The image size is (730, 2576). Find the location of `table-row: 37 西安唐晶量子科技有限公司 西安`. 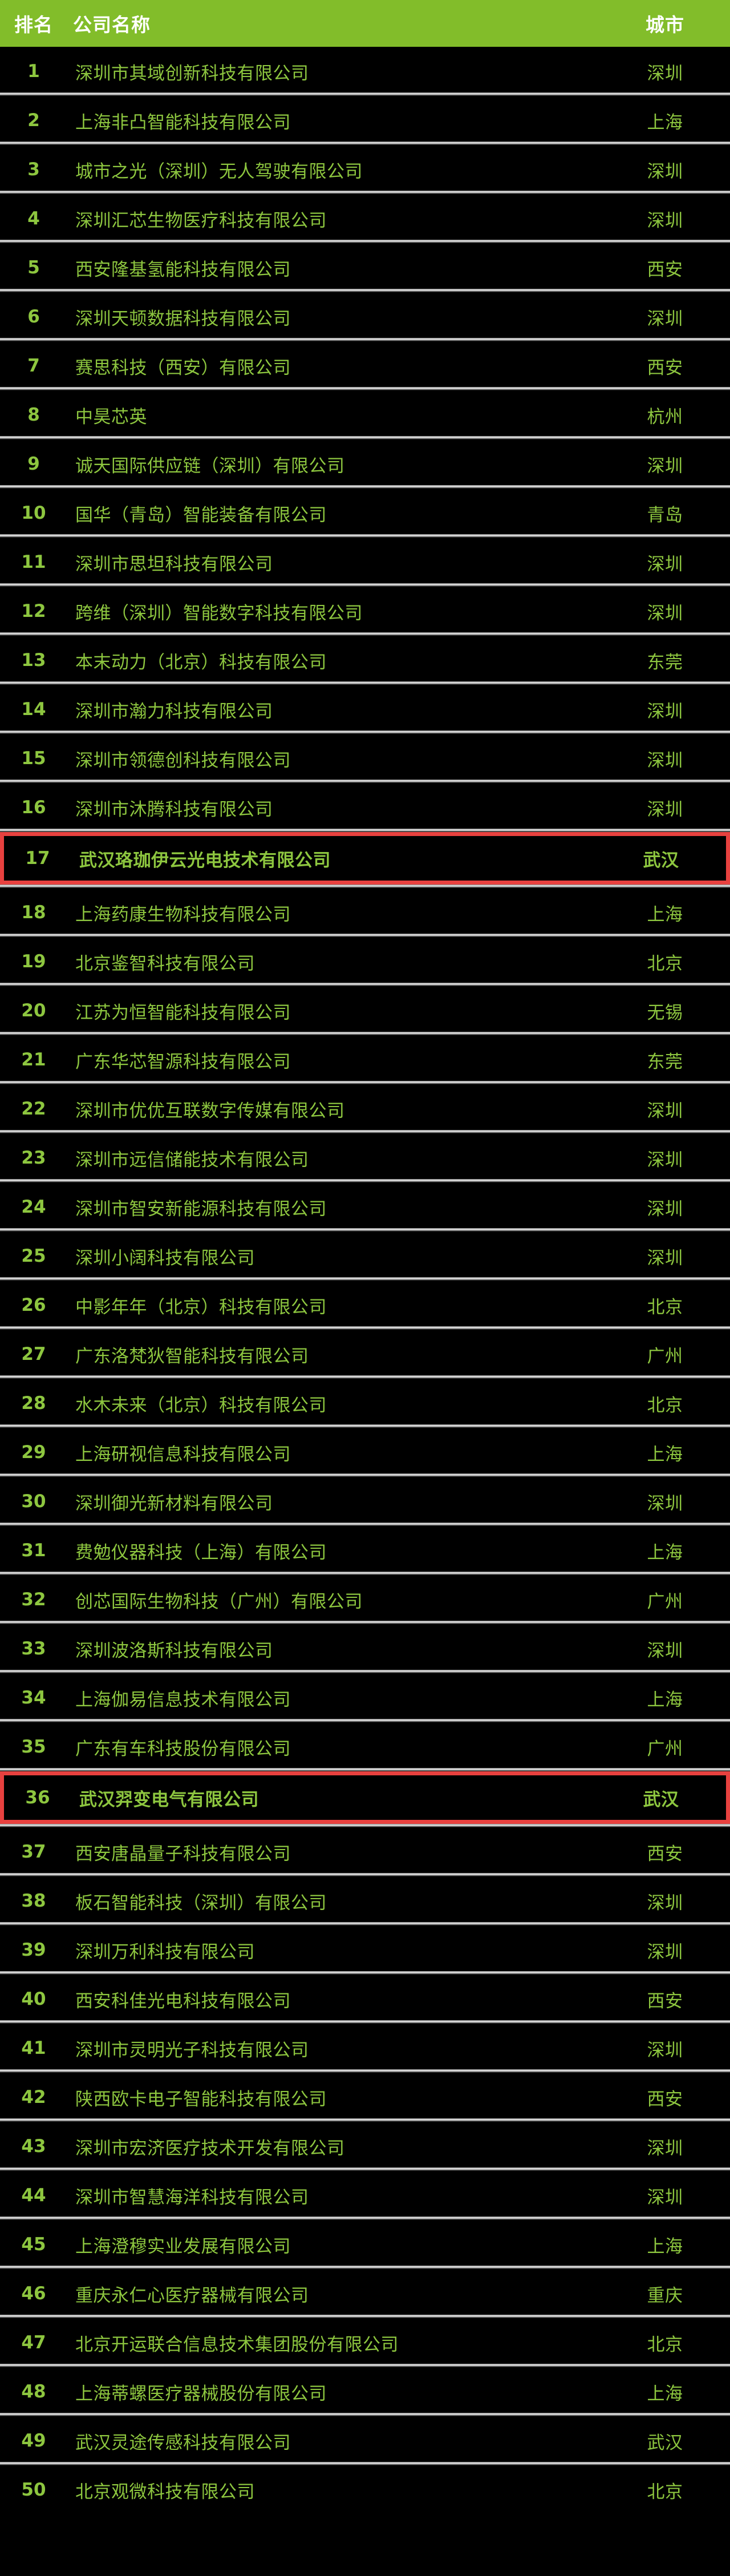

table-row: 37 西安唐晶量子科技有限公司 西安 is located at coordinates (365, 1851).